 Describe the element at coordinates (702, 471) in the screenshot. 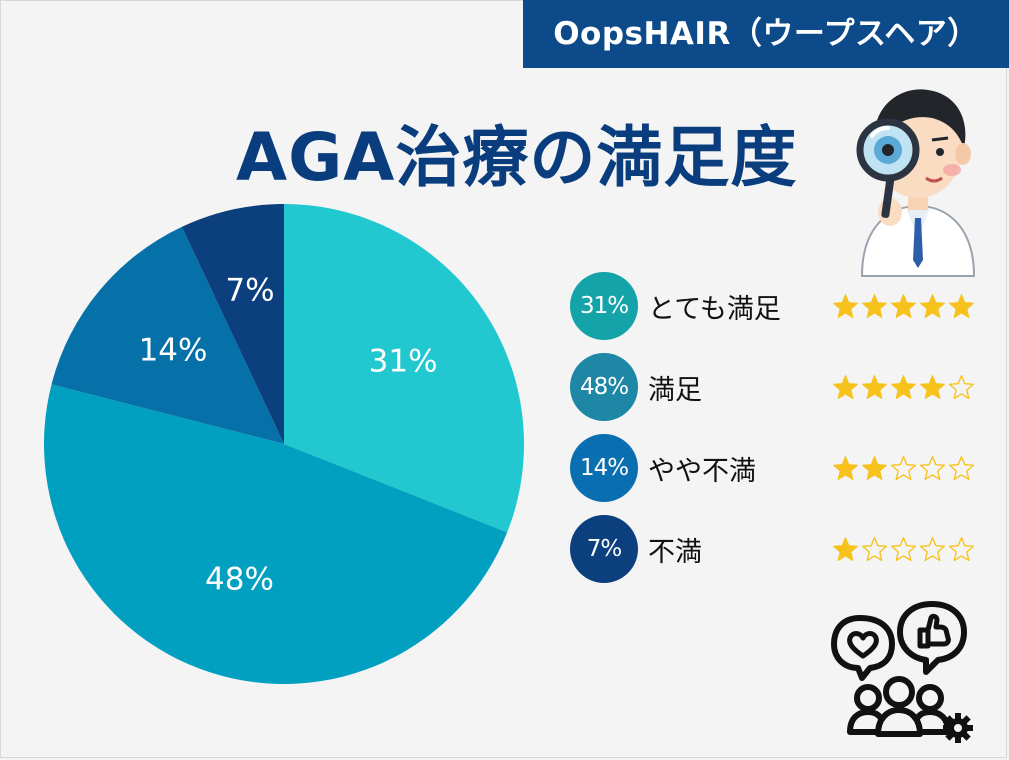

I see `legend-label: やや不満` at that location.